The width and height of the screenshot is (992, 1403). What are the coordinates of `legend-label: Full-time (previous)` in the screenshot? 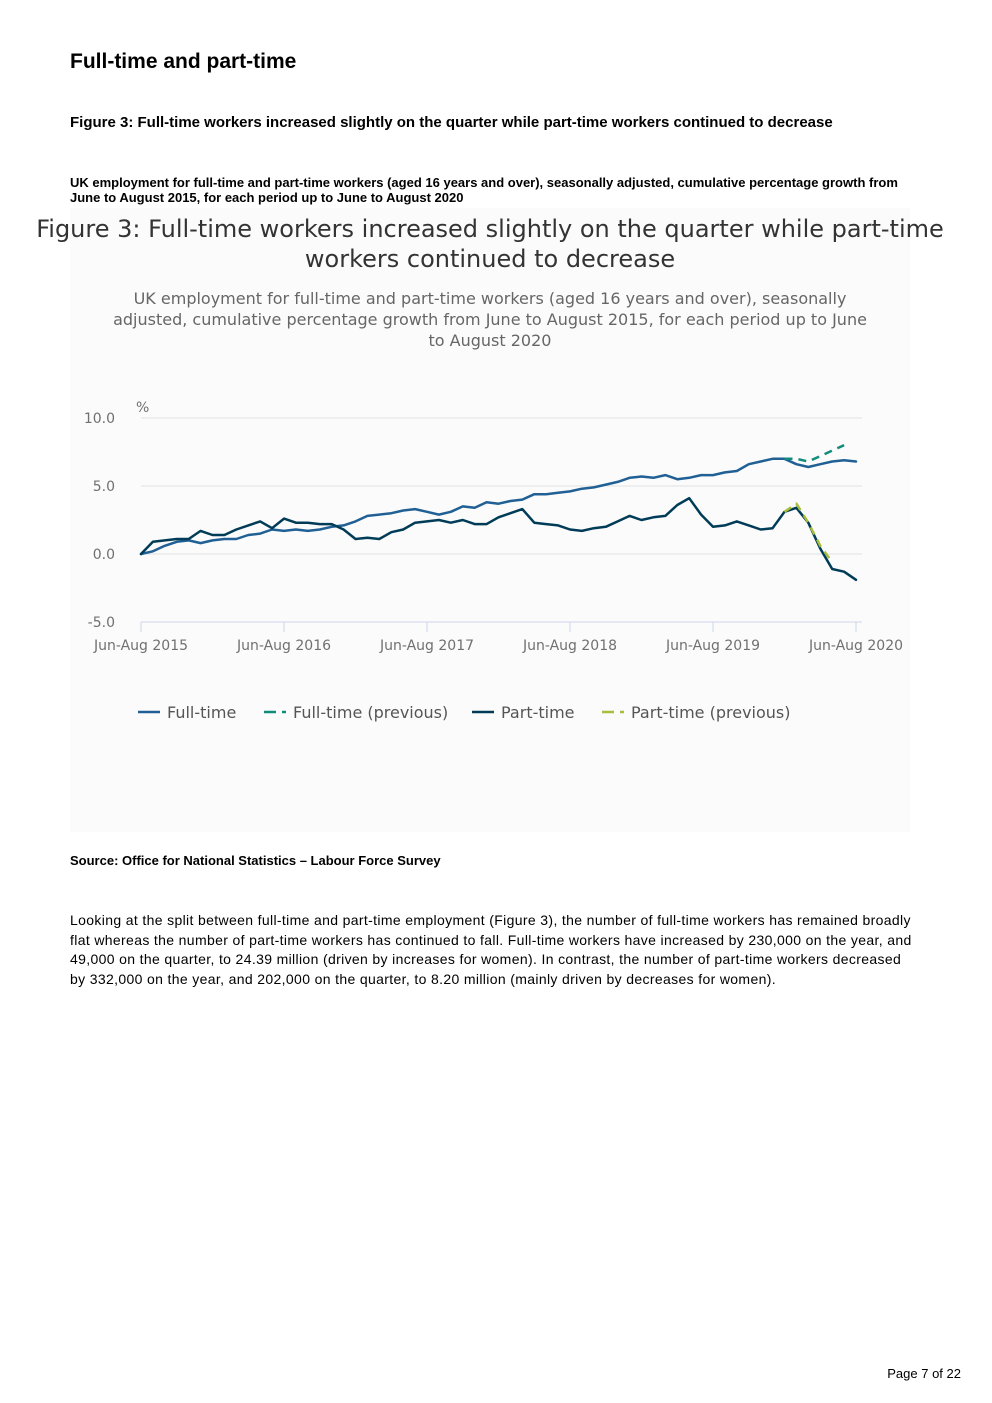 It's located at (370, 712).